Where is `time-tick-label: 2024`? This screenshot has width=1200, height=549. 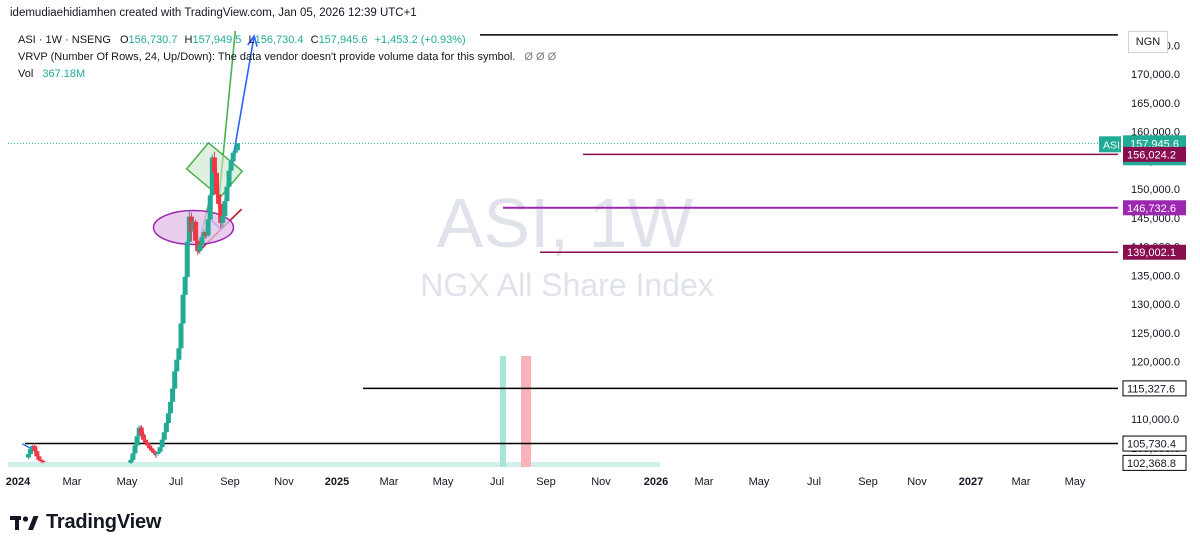
time-tick-label: 2024 is located at coordinates (18, 482).